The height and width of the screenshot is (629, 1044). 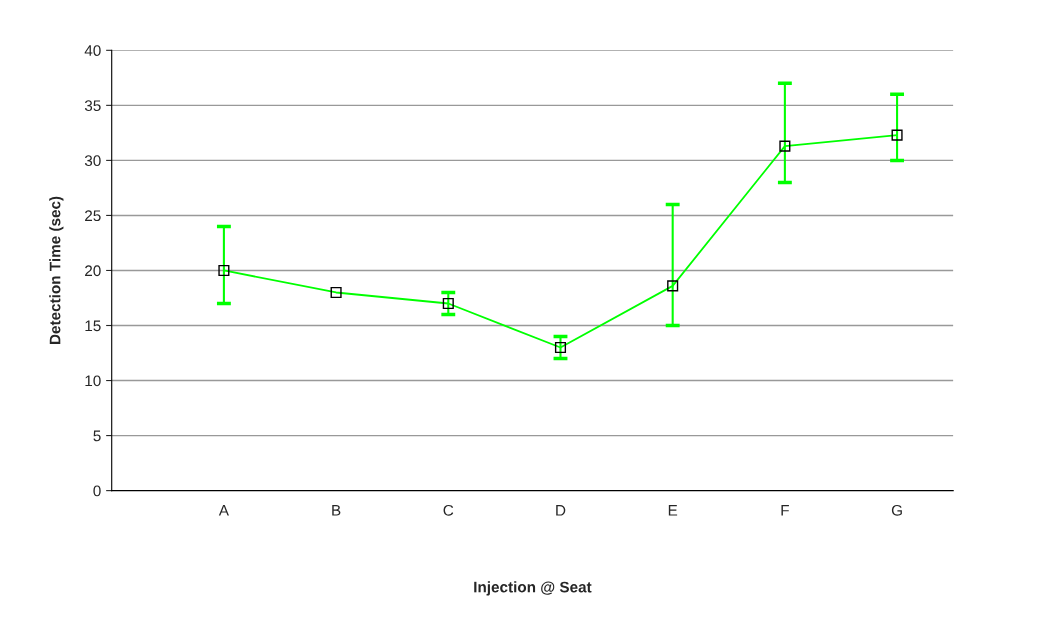 What do you see at coordinates (223, 510) in the screenshot?
I see `x-tick-label: A` at bounding box center [223, 510].